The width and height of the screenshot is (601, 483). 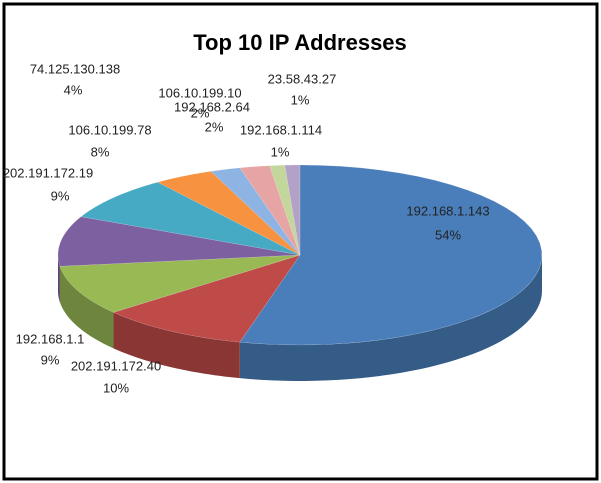 I want to click on data-label-name: 23.58.43.27, so click(x=302, y=78).